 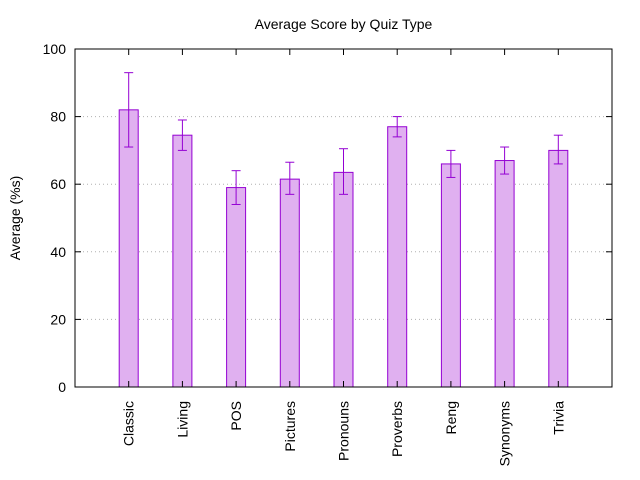 I want to click on y-tick-label: 40, so click(x=58, y=252).